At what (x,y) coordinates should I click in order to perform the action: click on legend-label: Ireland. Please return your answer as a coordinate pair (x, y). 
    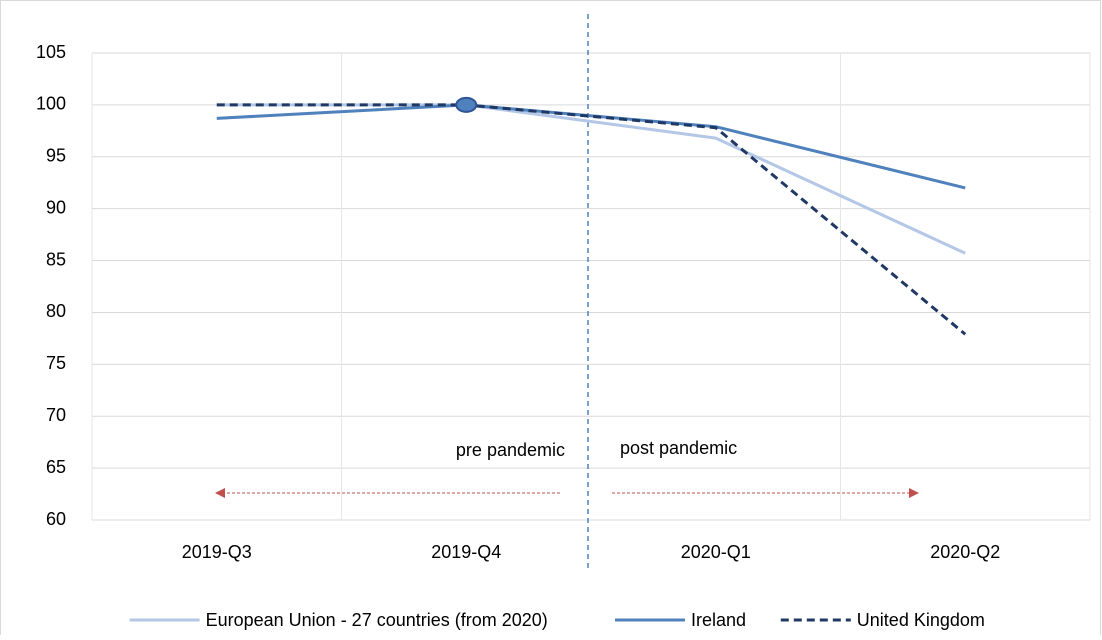
    Looking at the image, I should click on (718, 620).